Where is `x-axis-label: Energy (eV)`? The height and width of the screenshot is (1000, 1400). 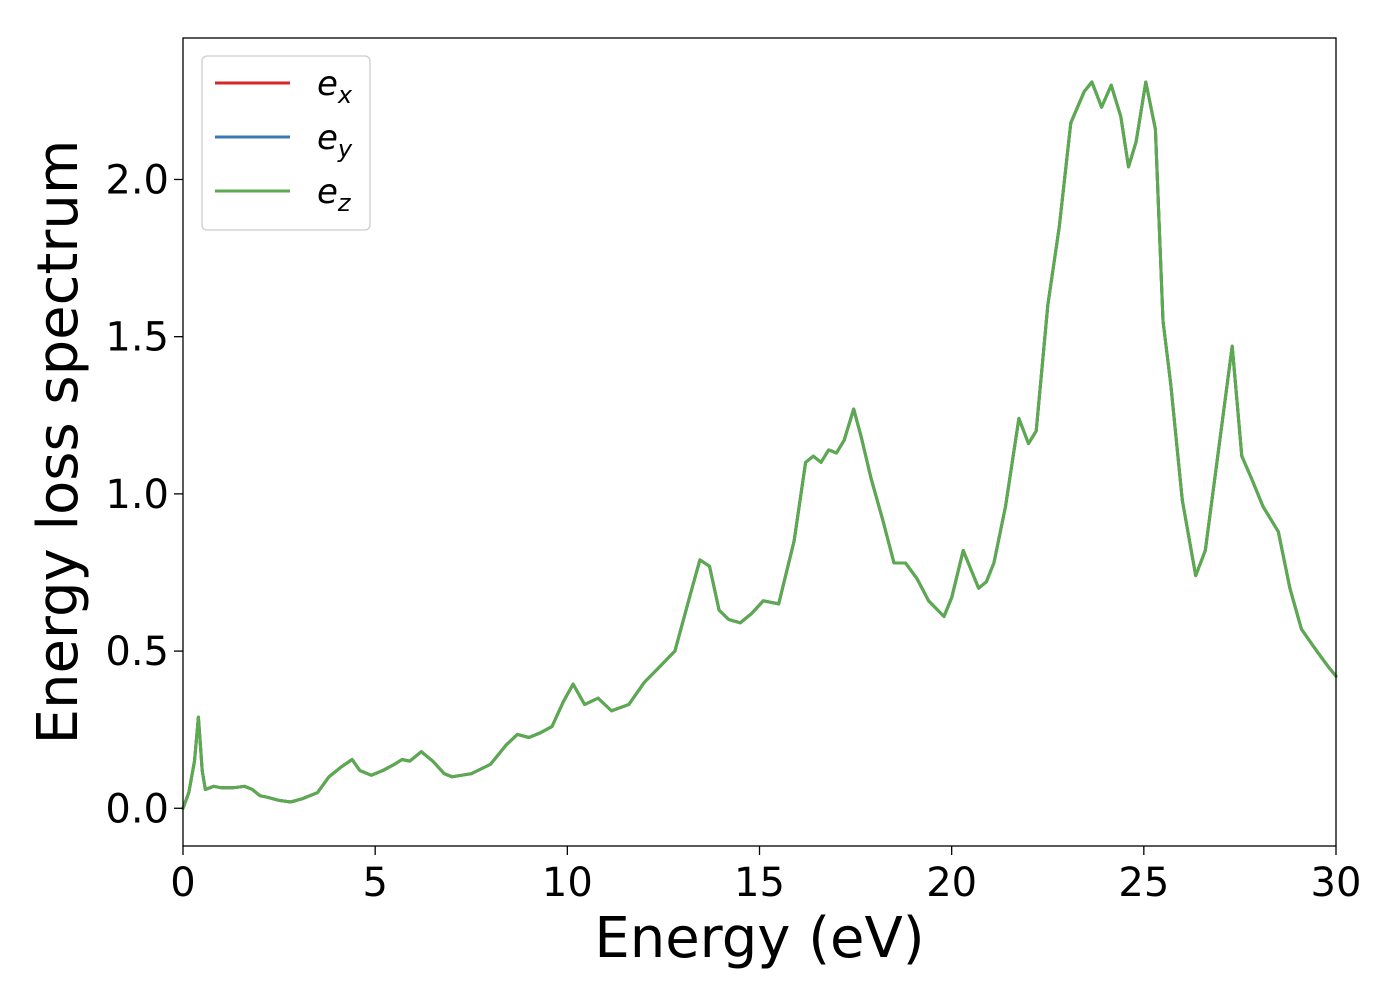 x-axis-label: Energy (eV) is located at coordinates (759, 938).